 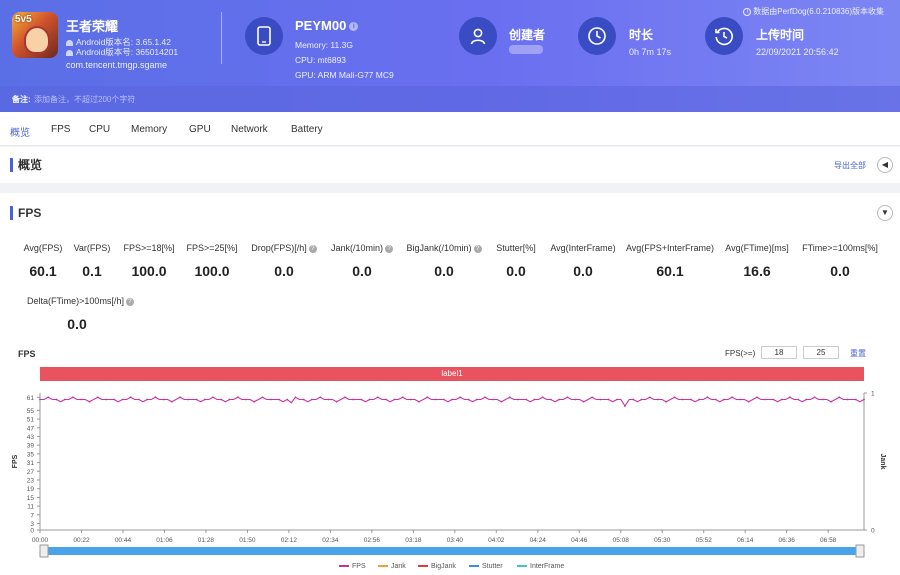 What do you see at coordinates (221, 38) in the screenshot?
I see `header-divider` at bounding box center [221, 38].